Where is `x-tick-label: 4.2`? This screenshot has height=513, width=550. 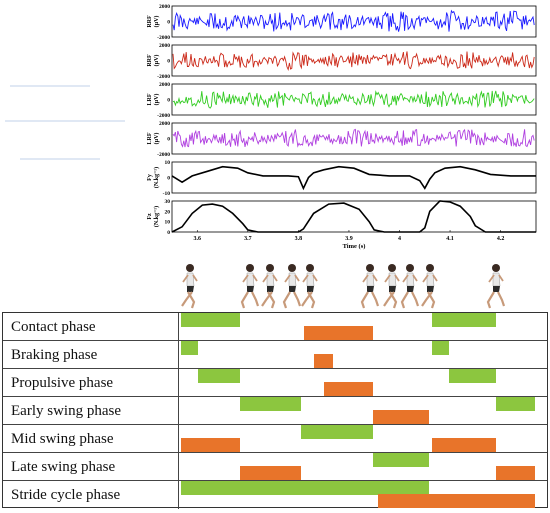 x-tick-label: 4.2 is located at coordinates (501, 239).